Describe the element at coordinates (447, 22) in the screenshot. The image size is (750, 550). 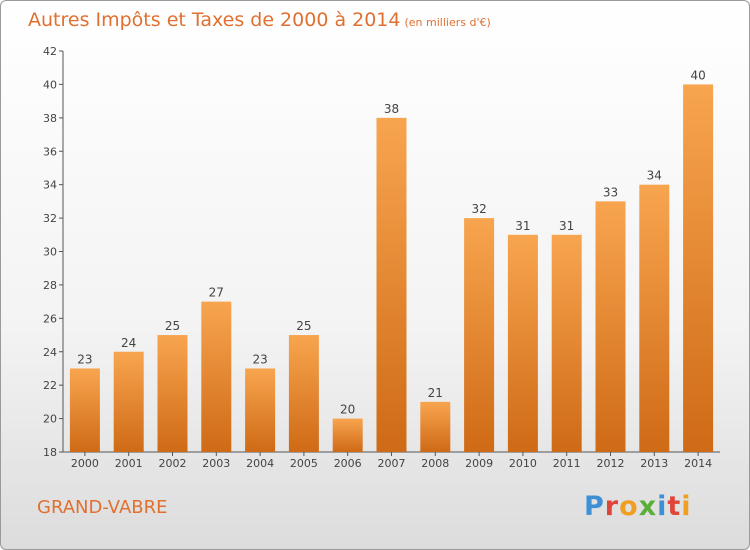
I see `title-unit: (en milliers d'€)` at that location.